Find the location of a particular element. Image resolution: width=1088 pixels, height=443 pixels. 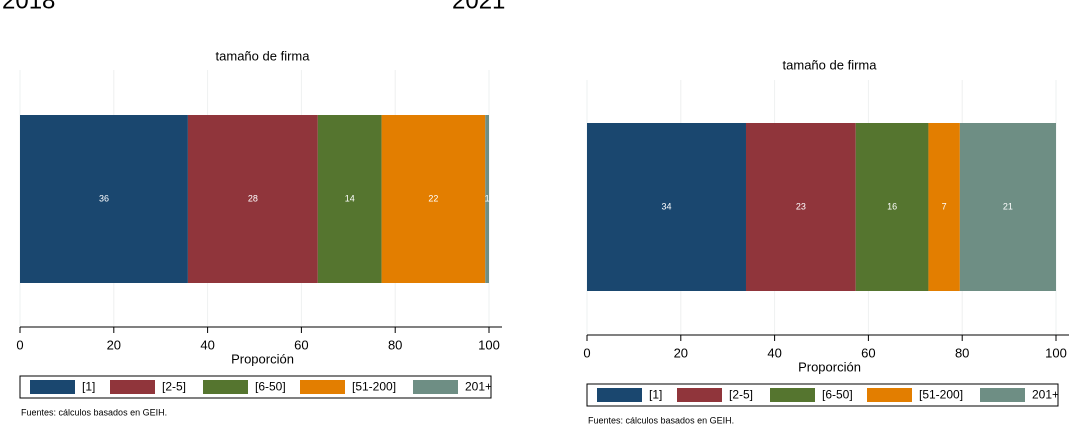

value-label: 23 is located at coordinates (801, 206).